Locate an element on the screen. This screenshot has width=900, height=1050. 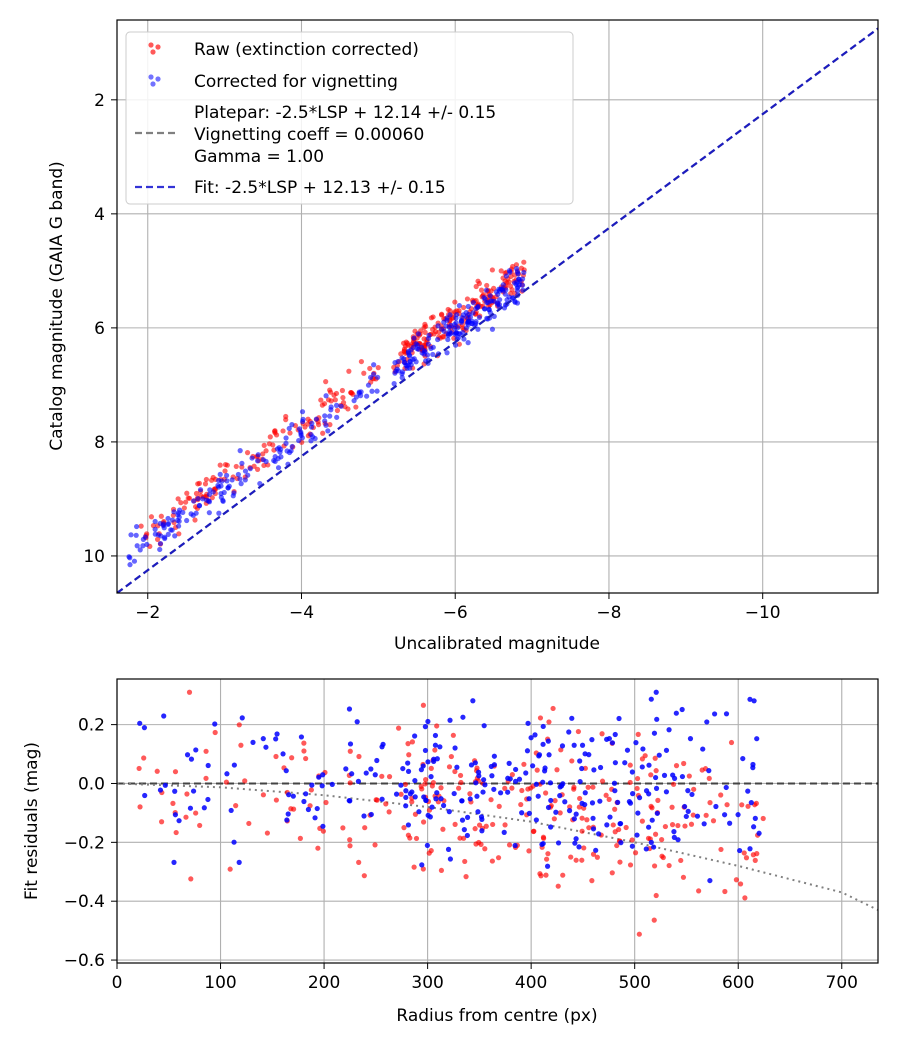
bottom-y-axis-label: Fit residuals (mag) is located at coordinates (32, 821).